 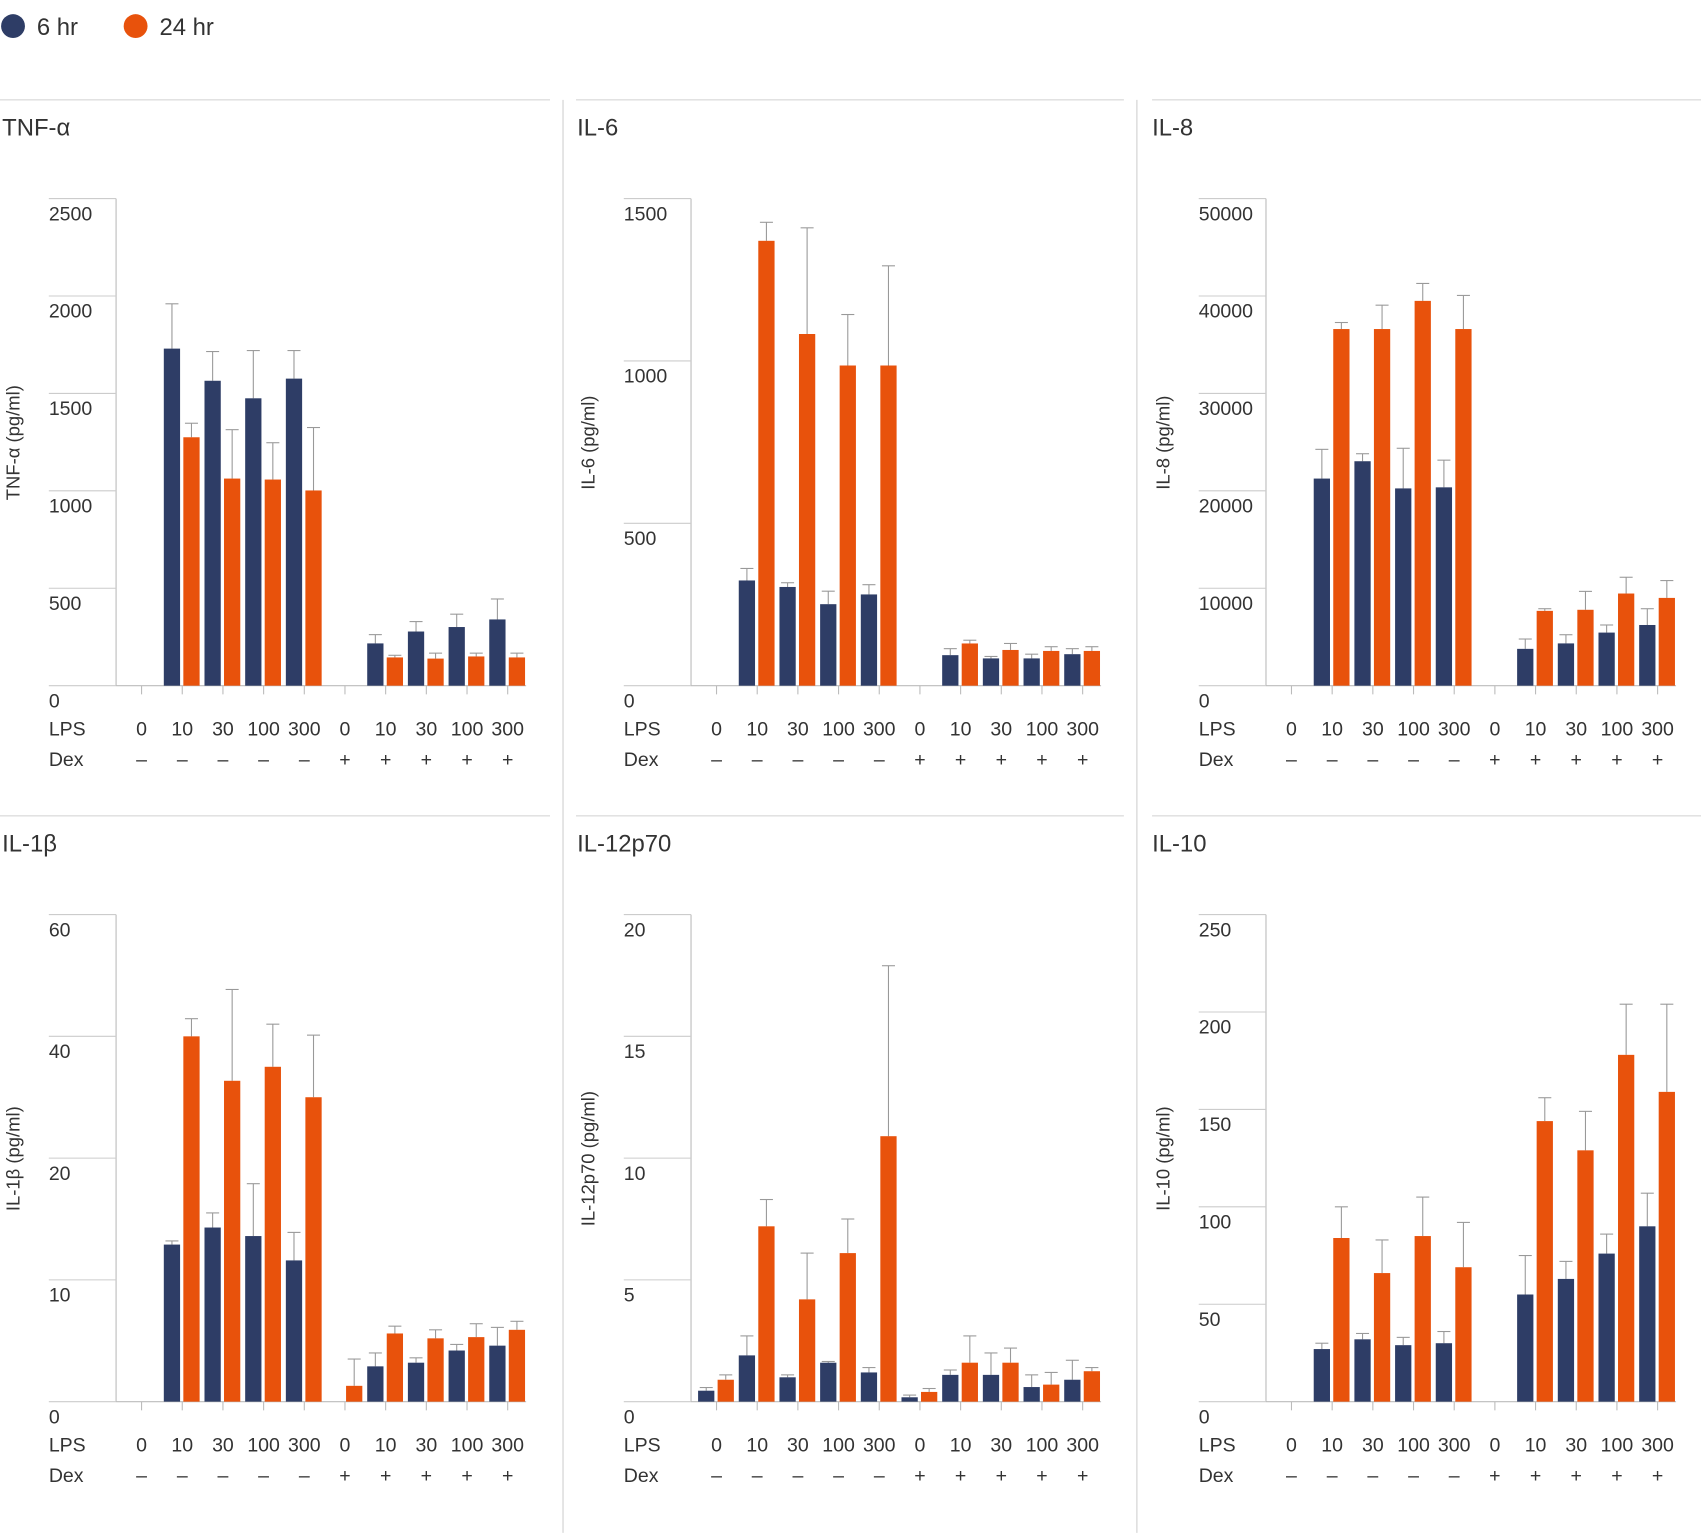 What do you see at coordinates (1210, 1320) in the screenshot?
I see `y-tick-label: 50` at bounding box center [1210, 1320].